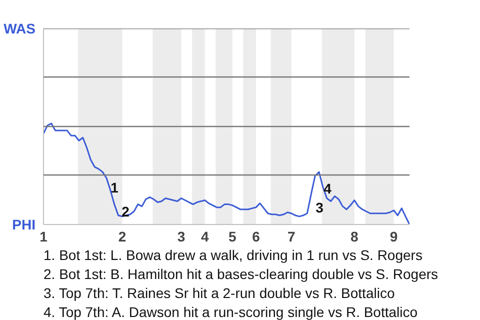  I want to click on annotation: 4, so click(328, 188).